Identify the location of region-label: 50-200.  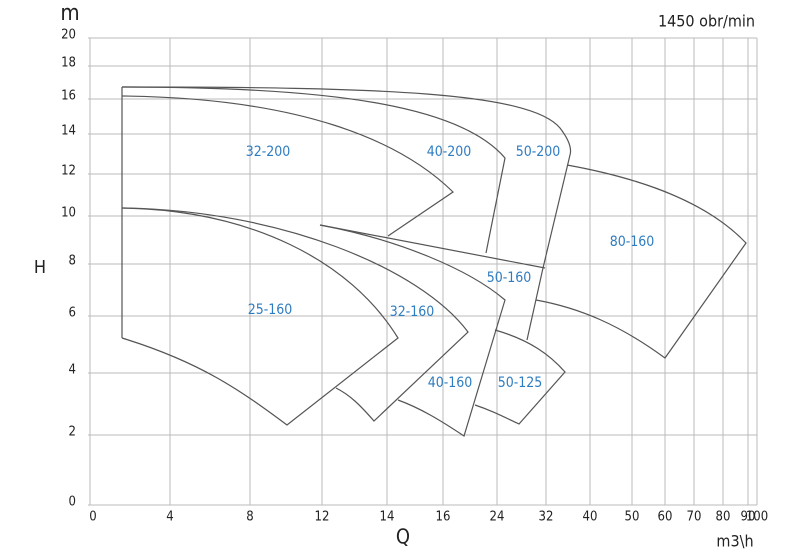
(538, 152).